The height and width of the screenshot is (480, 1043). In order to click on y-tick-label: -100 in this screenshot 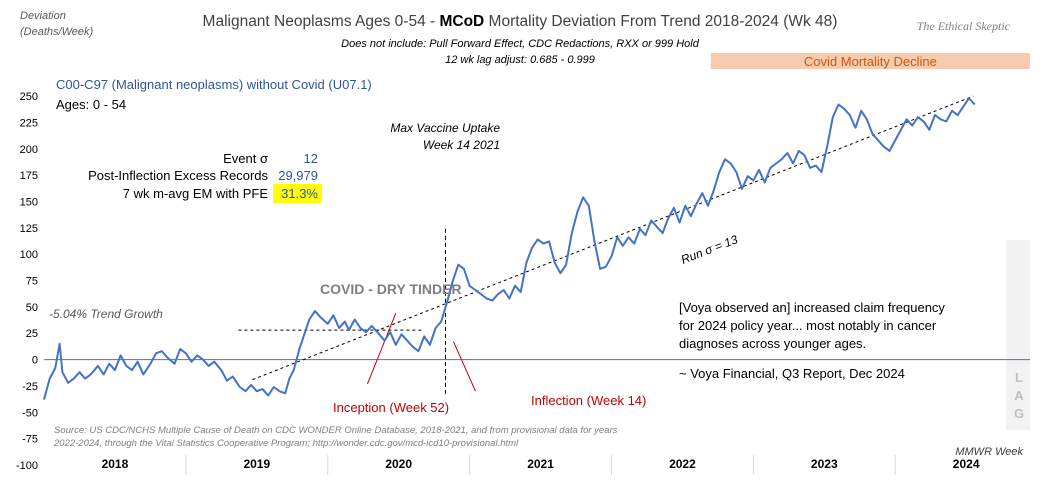, I will do `click(27, 466)`.